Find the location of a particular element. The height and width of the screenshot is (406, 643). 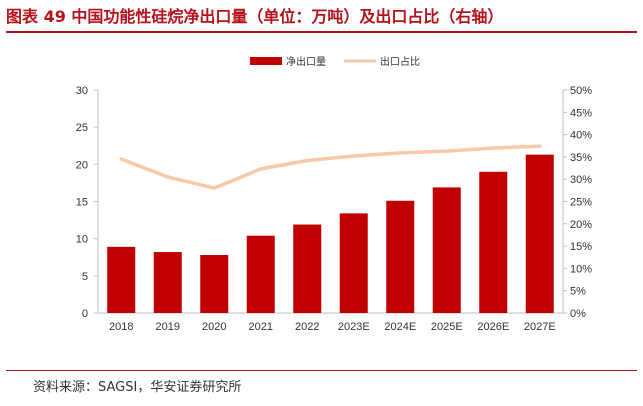

y-right-tick-label: 0% is located at coordinates (578, 314).